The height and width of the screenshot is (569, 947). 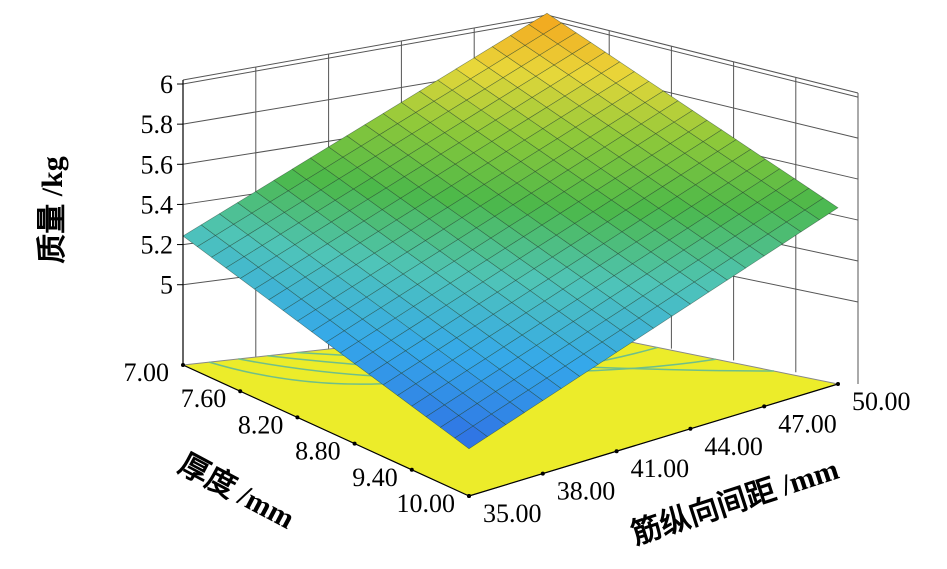 I want to click on y-tick-label: 10.00, so click(x=426, y=503).